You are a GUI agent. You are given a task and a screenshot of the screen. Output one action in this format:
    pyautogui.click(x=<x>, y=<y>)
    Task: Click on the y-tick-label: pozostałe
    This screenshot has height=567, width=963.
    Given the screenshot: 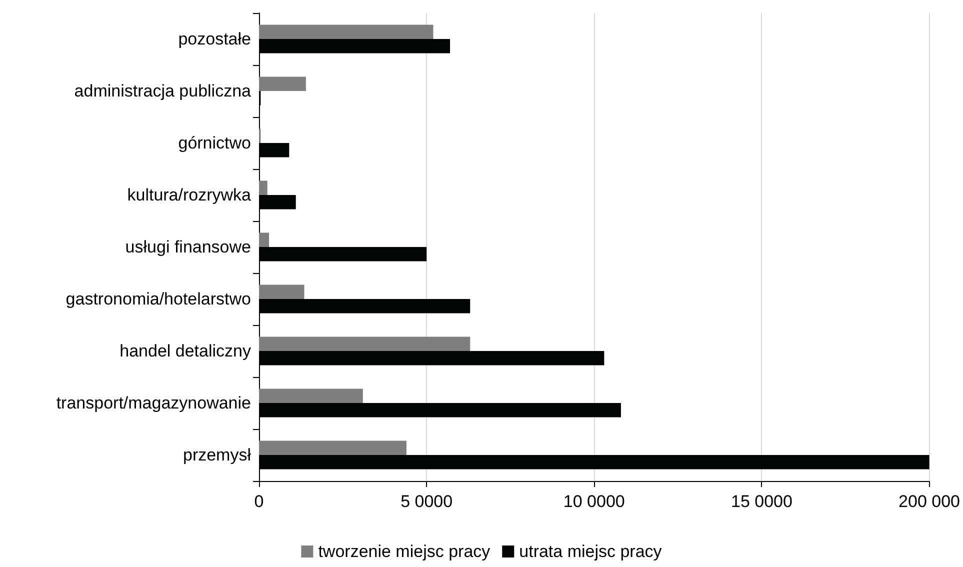 What is the action you would take?
    pyautogui.click(x=214, y=39)
    